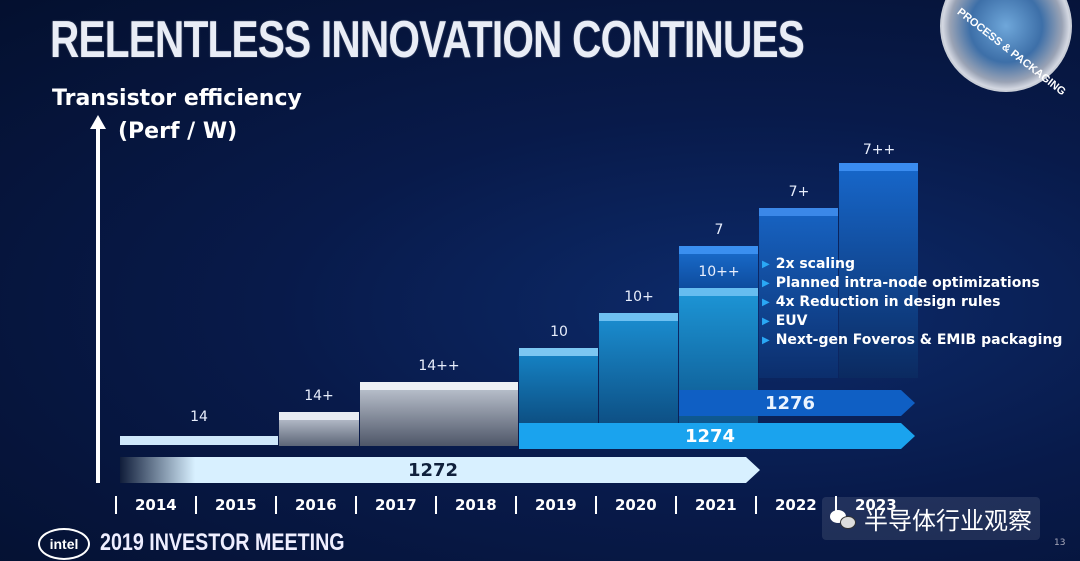 This screenshot has width=1080, height=561. Describe the element at coordinates (235, 505) in the screenshot. I see `year-tick: 2015` at that location.